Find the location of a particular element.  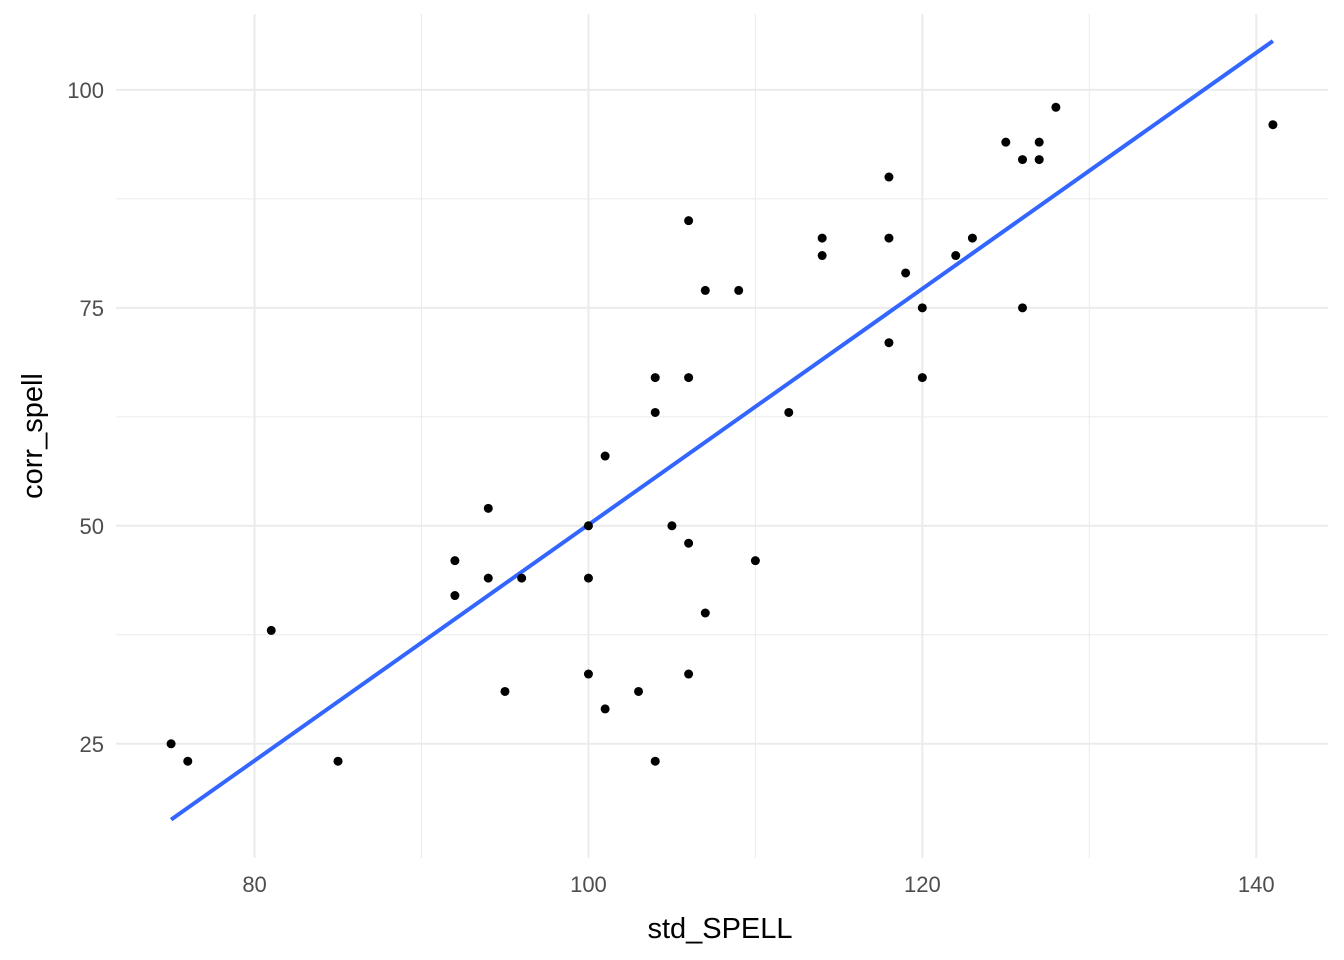

y-tick-label: 100 is located at coordinates (85, 90).